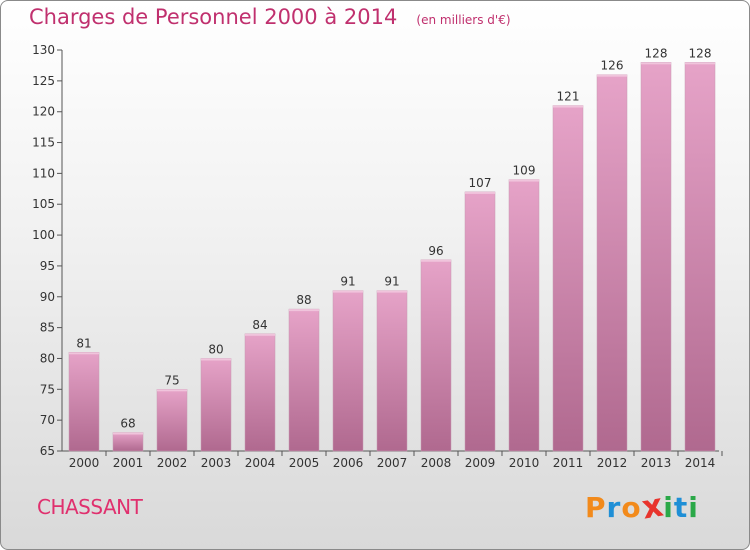  What do you see at coordinates (631, 507) in the screenshot?
I see `logo-letter: o` at bounding box center [631, 507].